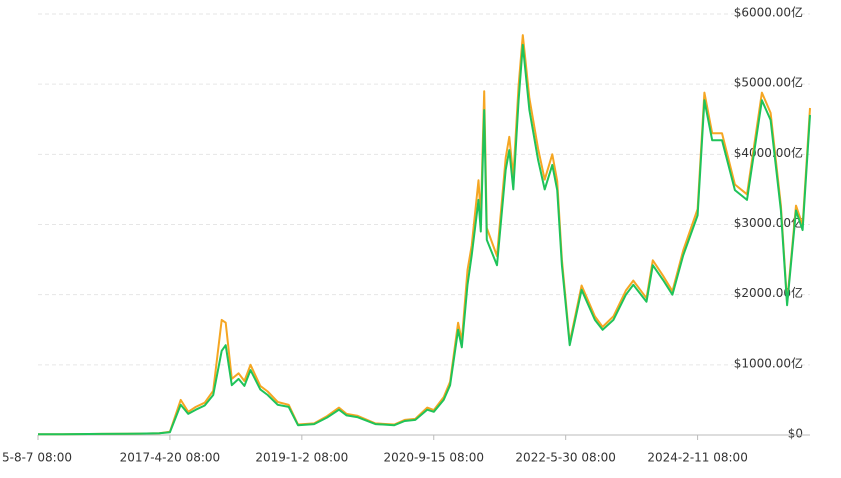 The image size is (841, 478). What do you see at coordinates (768, 292) in the screenshot?
I see `y-tick-label: $2000.00亿` at bounding box center [768, 292].